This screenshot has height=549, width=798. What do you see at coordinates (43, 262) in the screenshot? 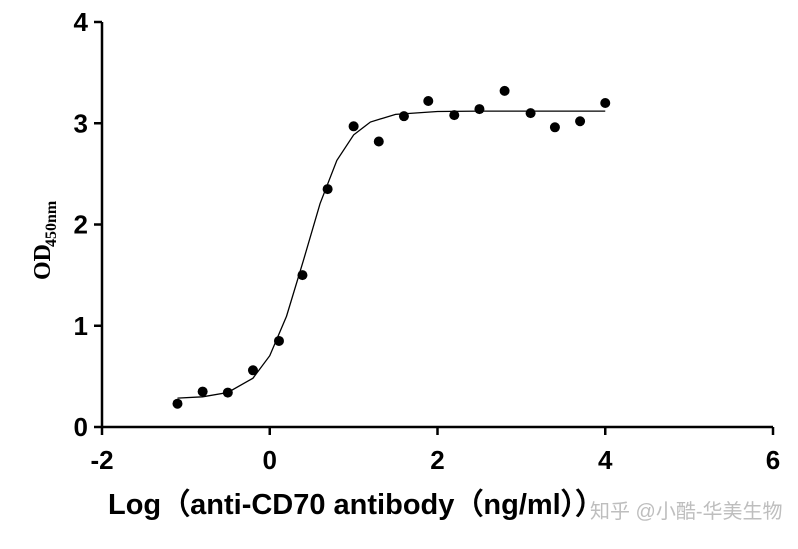
I see `y-axis-label: OD` at bounding box center [43, 262].